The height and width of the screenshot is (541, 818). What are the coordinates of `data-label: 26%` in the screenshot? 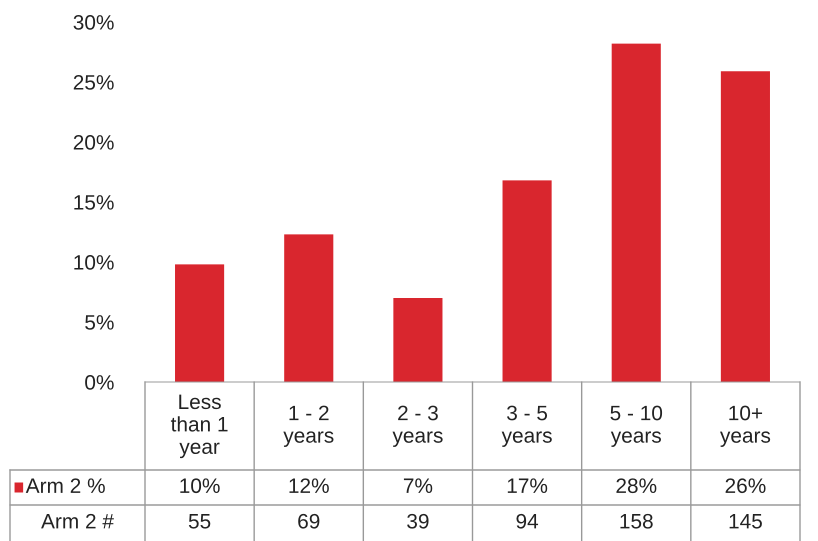 It's located at (746, 486).